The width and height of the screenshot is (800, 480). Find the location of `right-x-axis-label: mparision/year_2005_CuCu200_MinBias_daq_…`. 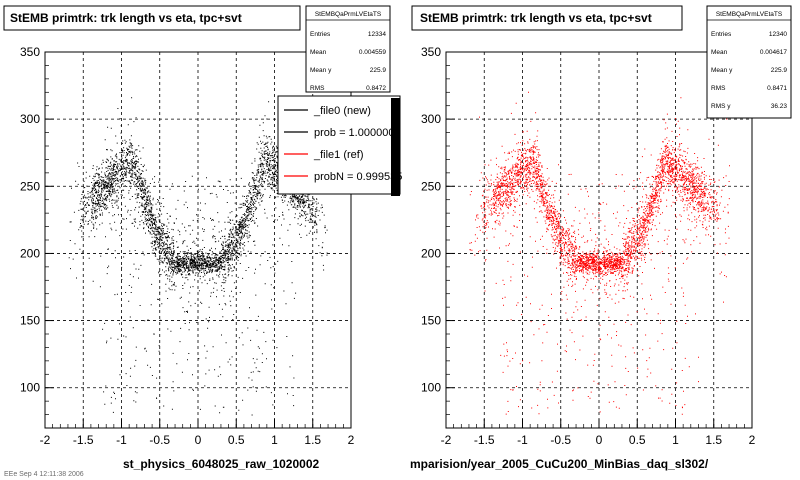

right-x-axis-label: mparision/year_2005_CuCu200_MinBias_daq_… is located at coordinates (559, 464).